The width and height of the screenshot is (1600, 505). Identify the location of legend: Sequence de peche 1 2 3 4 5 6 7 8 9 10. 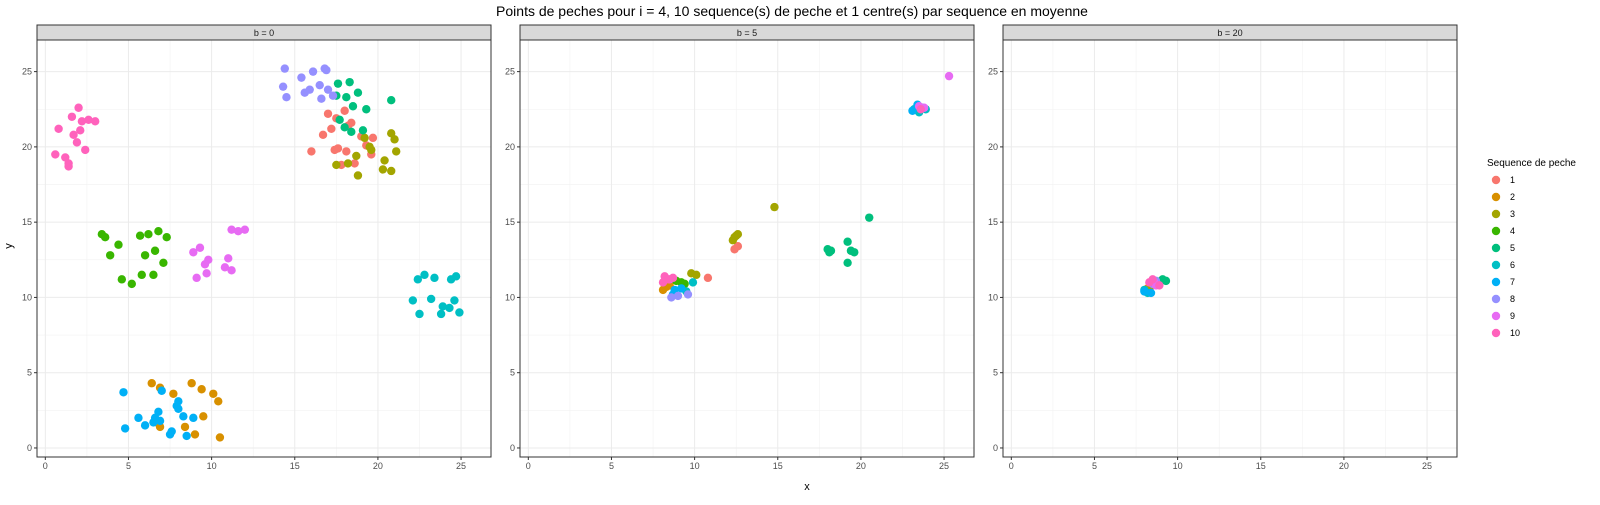
(1531, 248).